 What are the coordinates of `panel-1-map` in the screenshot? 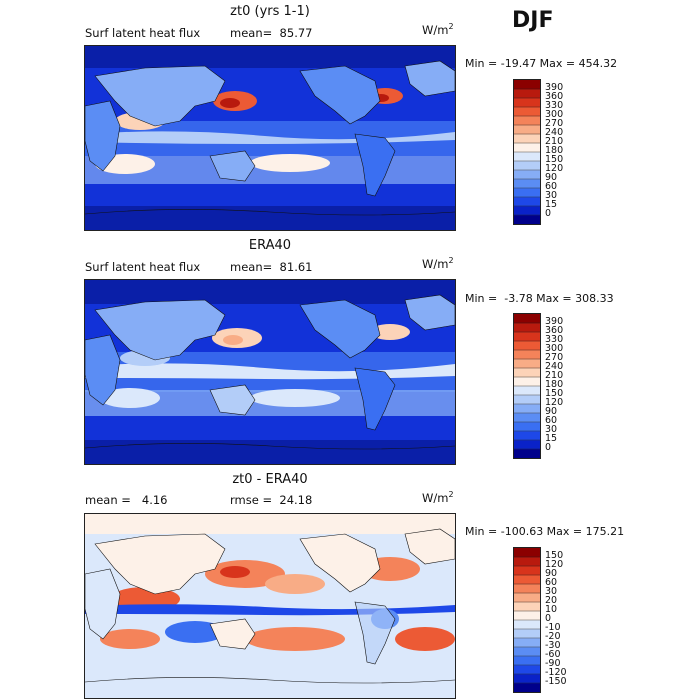 It's located at (270, 138).